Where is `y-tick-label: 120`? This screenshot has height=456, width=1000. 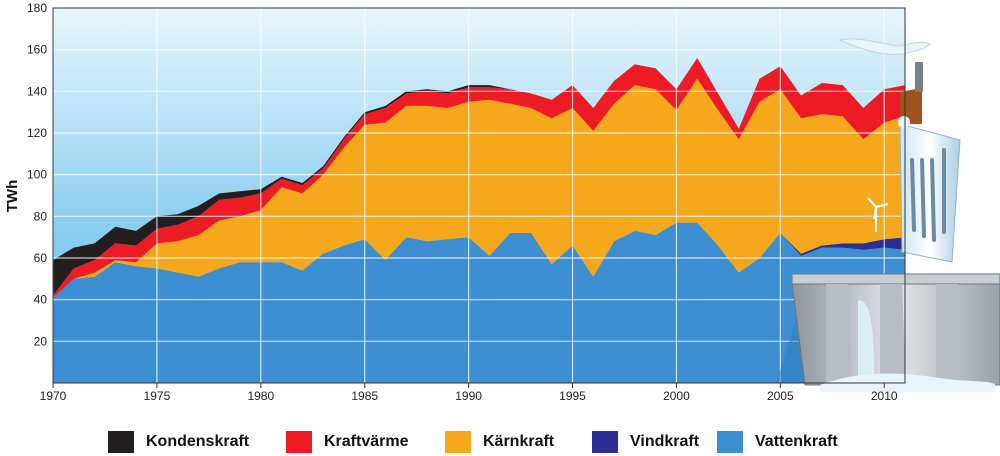 y-tick-label: 120 is located at coordinates (37, 133).